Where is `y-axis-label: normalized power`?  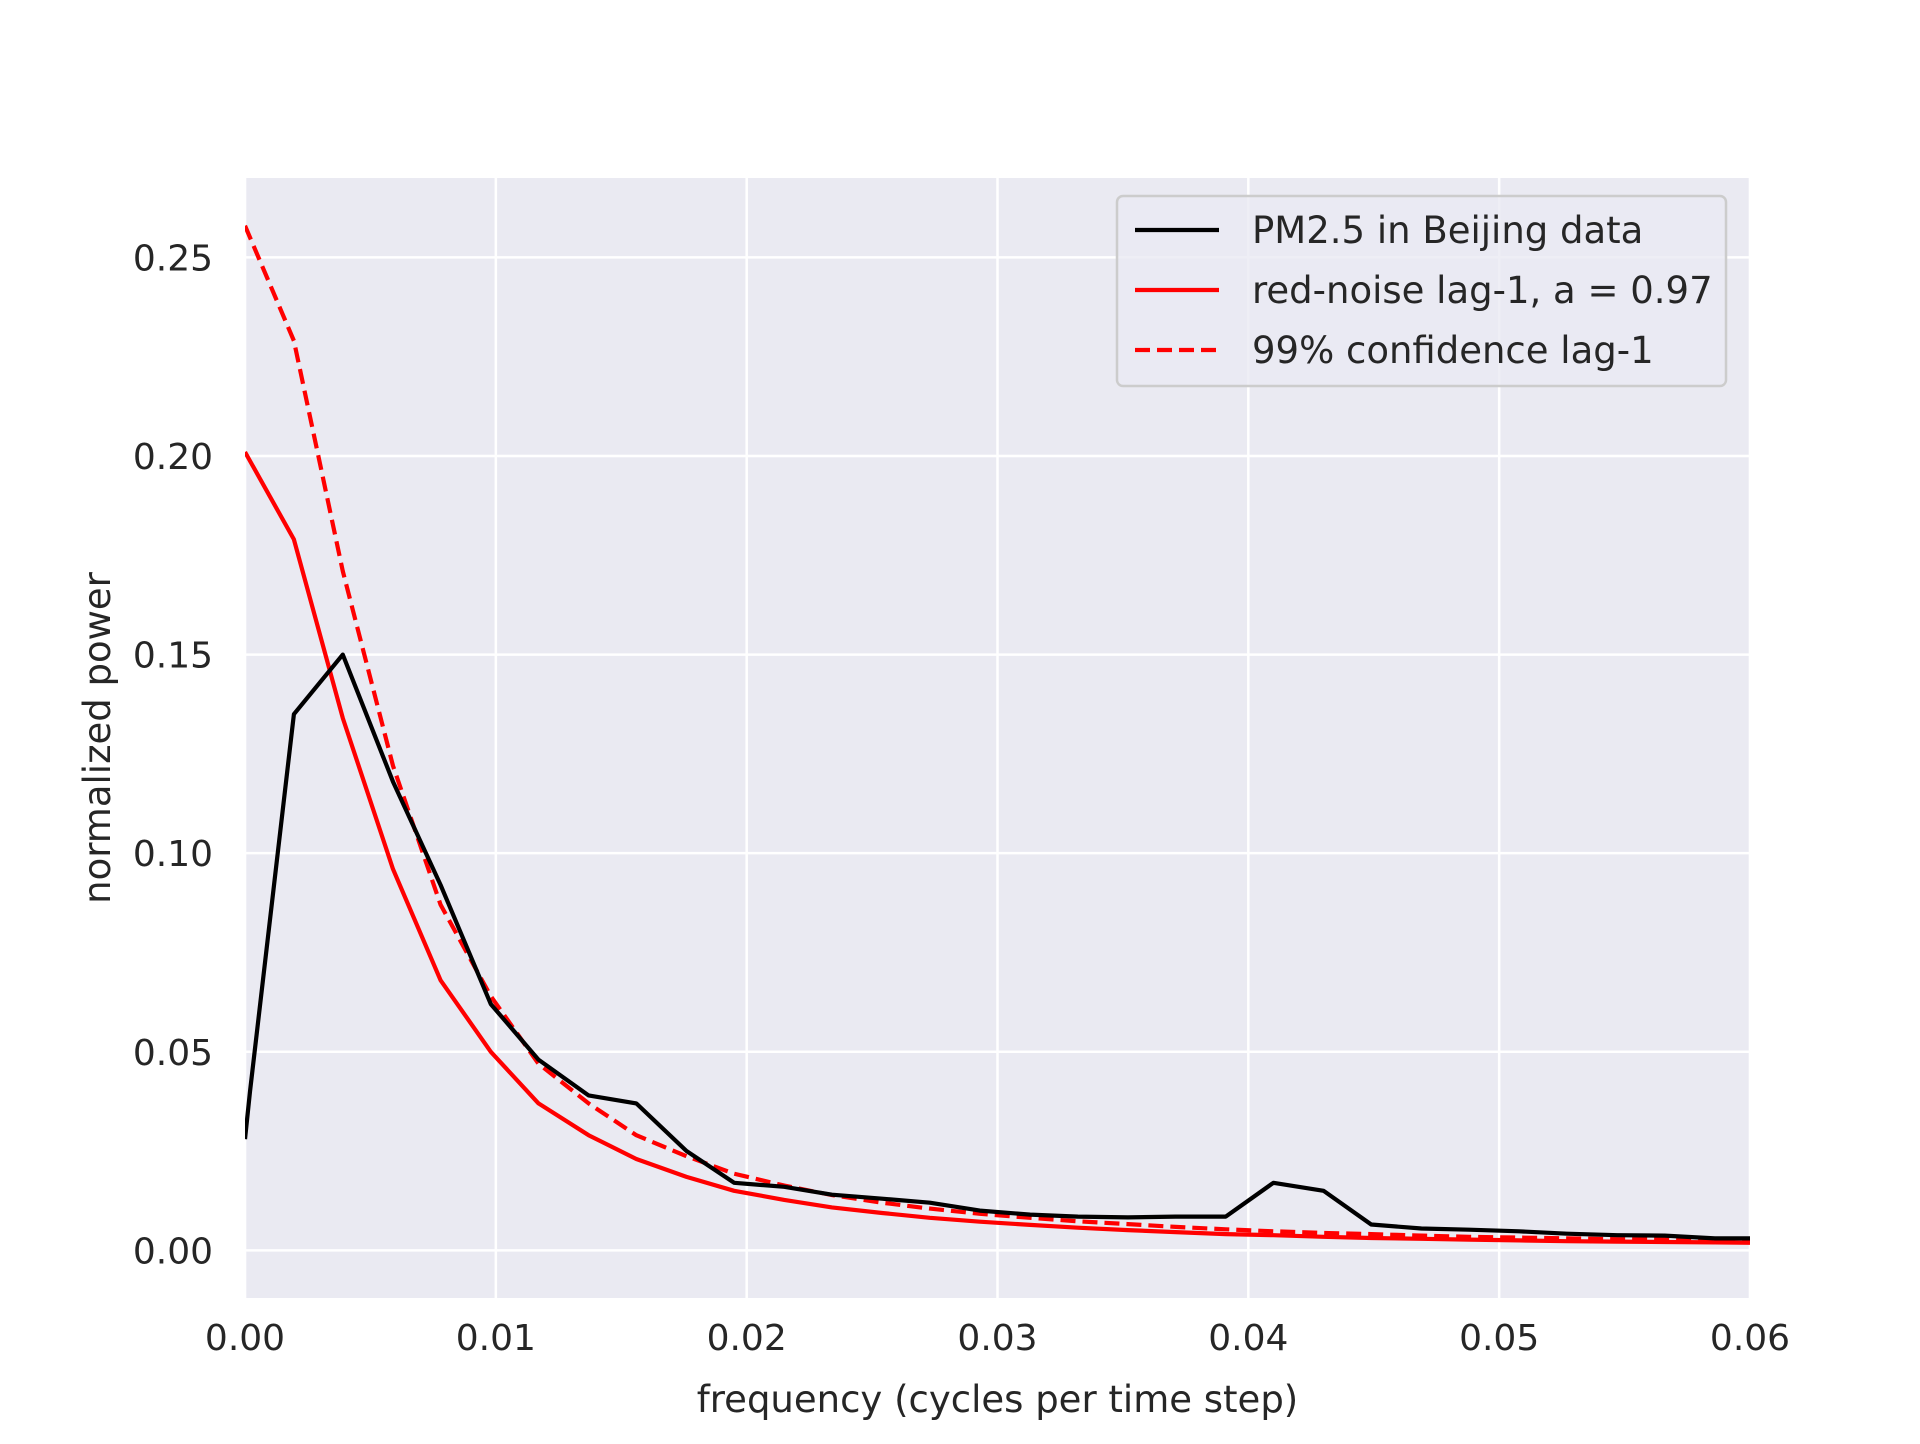
y-axis-label: normalized power is located at coordinates (97, 737).